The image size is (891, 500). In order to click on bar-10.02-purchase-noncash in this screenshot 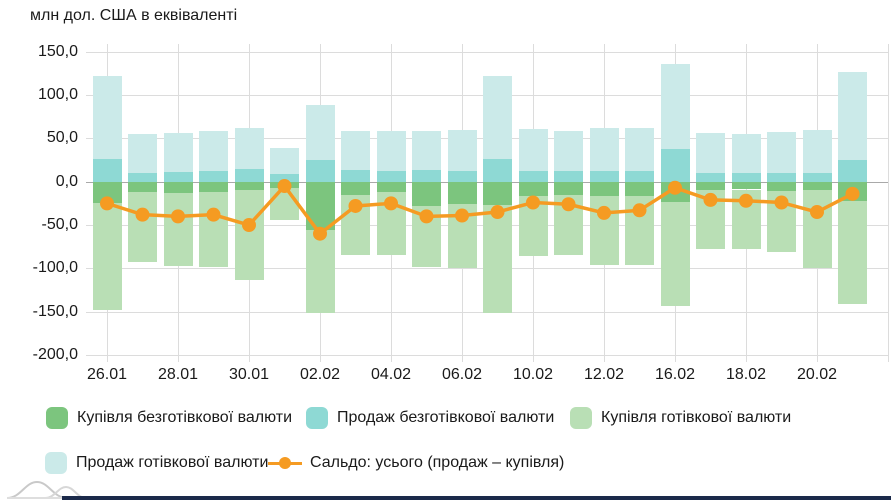, I will do `click(533, 188)`.